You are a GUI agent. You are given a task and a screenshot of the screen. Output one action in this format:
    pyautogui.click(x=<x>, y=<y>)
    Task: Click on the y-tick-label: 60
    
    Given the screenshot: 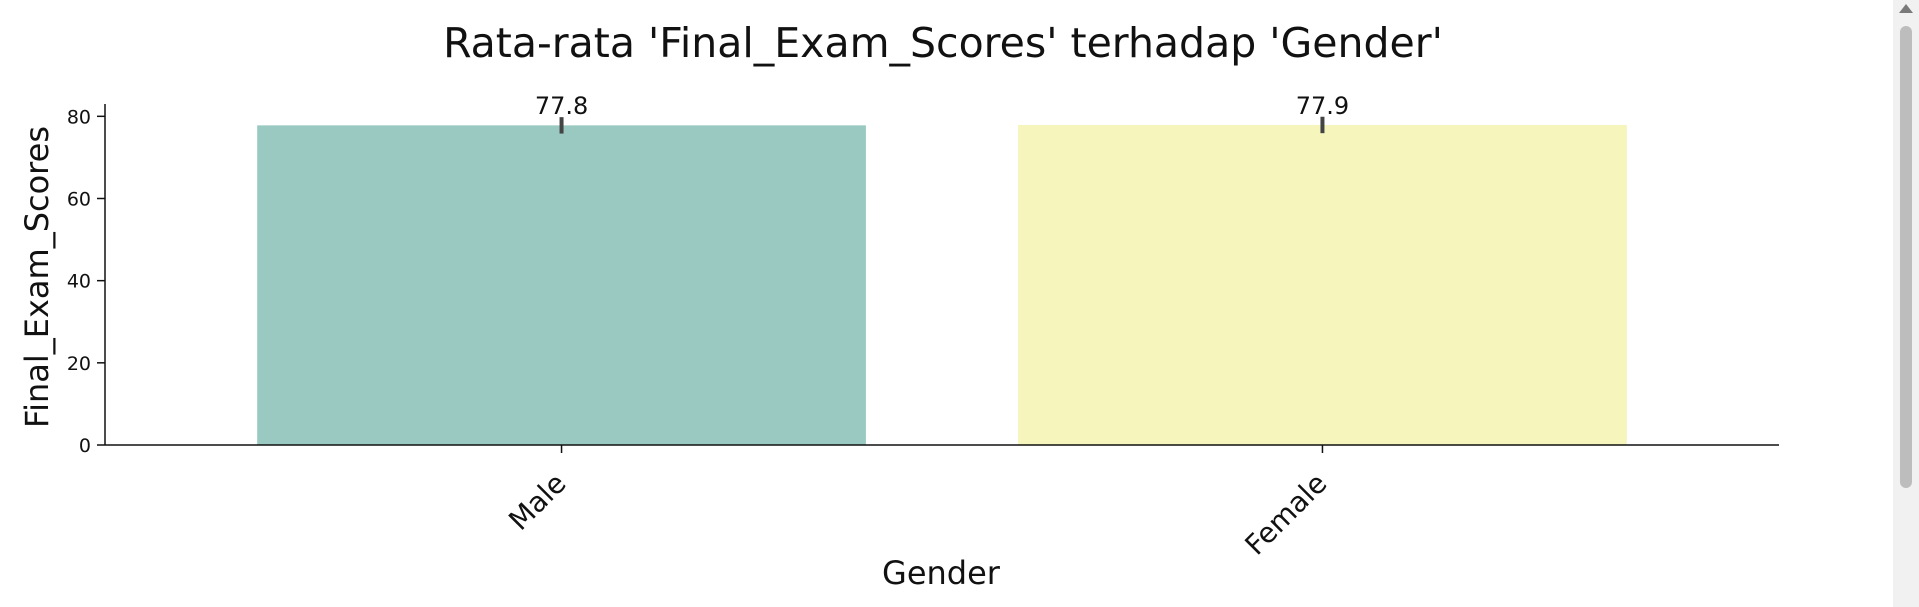 What is the action you would take?
    pyautogui.click(x=79, y=199)
    